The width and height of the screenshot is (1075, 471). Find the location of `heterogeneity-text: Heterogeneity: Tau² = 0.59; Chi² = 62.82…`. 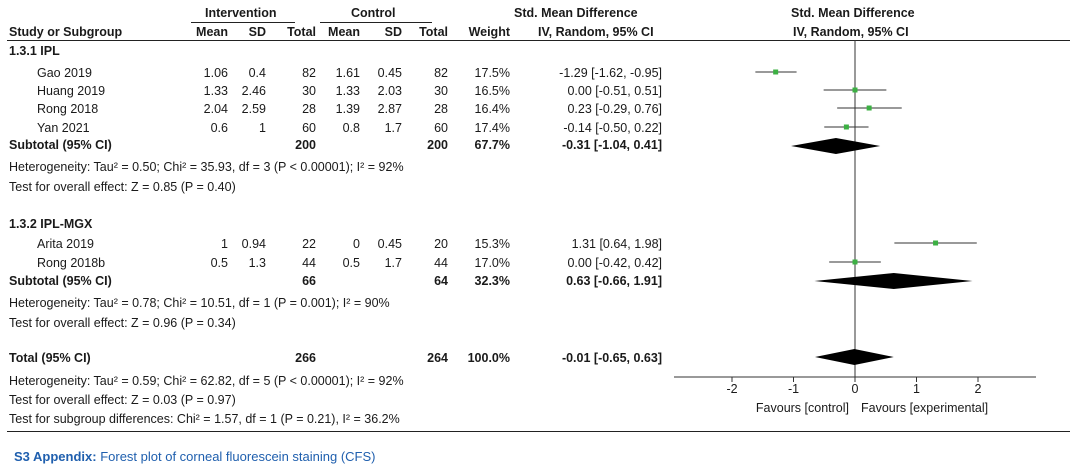

heterogeneity-text: Heterogeneity: Tau² = 0.59; Chi² = 62.82… is located at coordinates (206, 381).